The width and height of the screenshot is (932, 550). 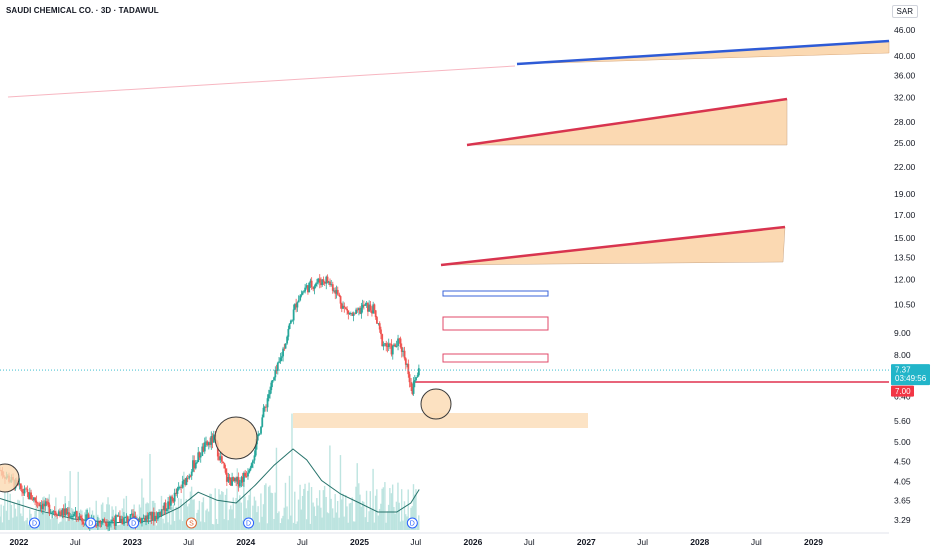 What do you see at coordinates (495, 323) in the screenshot?
I see `red-zone-box-upper` at bounding box center [495, 323].